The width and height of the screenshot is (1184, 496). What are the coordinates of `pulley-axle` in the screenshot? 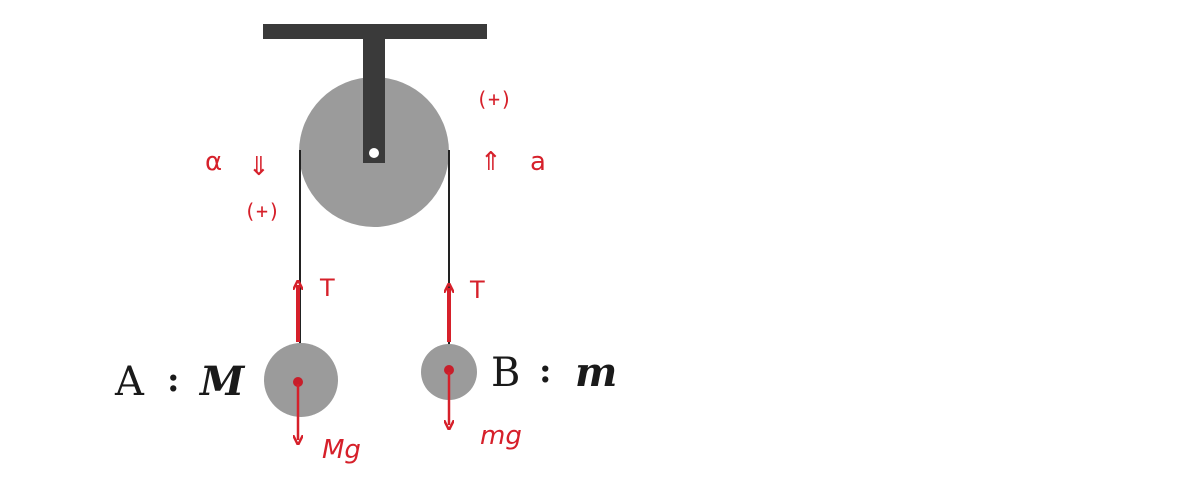 It's located at (374, 153).